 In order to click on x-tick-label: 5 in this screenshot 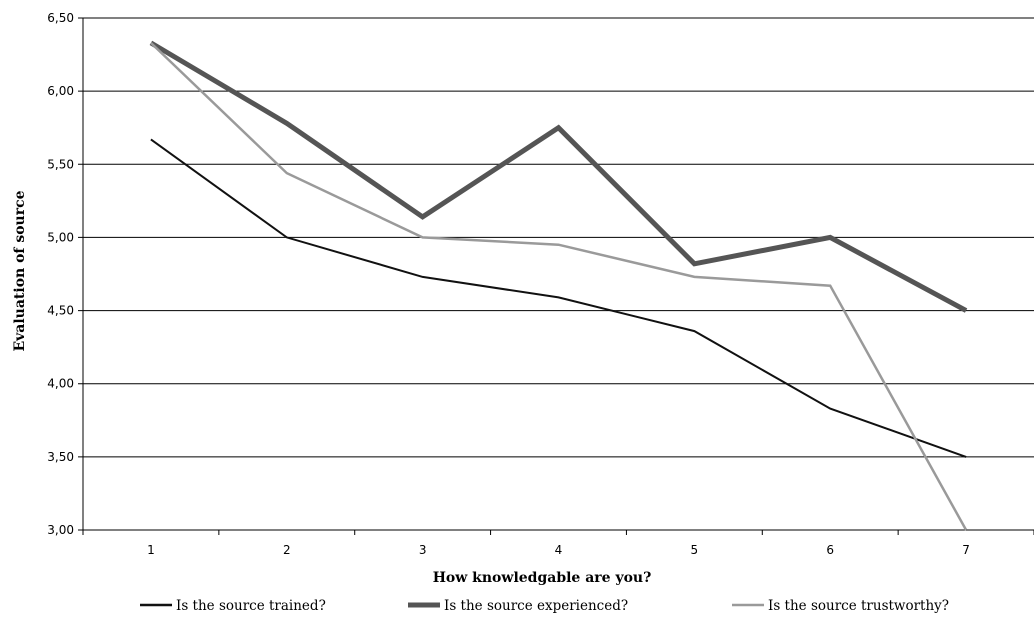, I will do `click(695, 550)`.